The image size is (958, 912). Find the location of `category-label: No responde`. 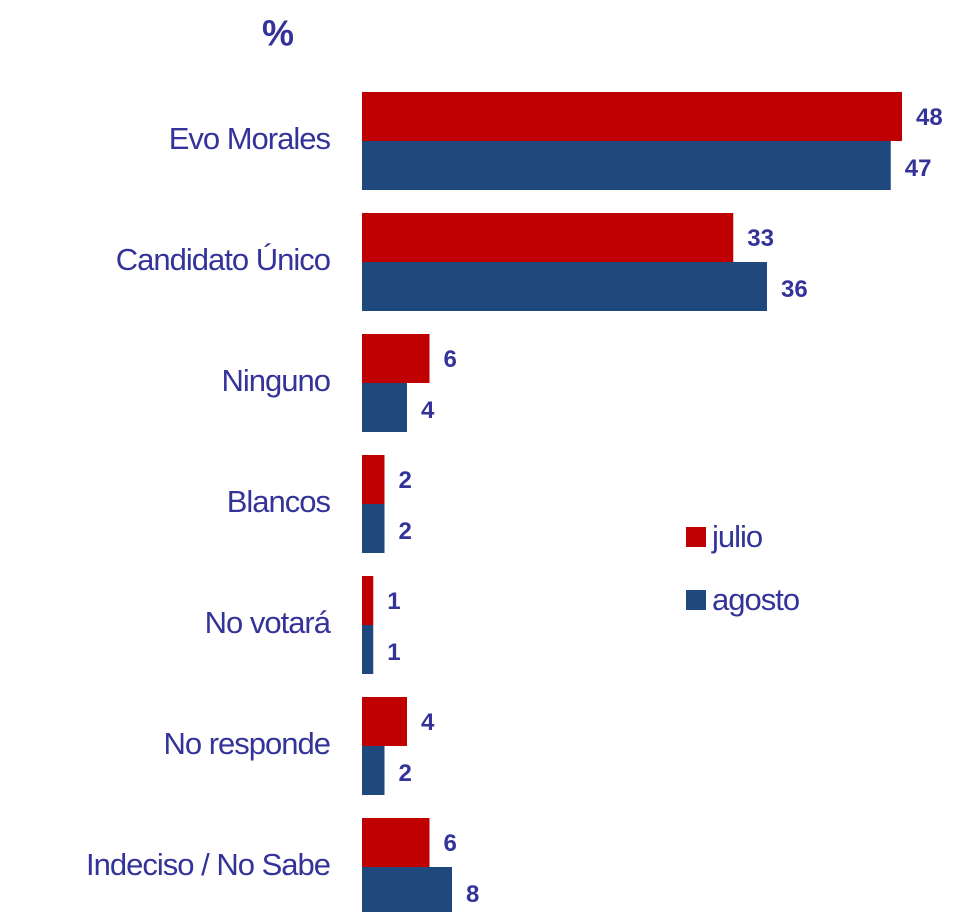

category-label: No responde is located at coordinates (246, 743).